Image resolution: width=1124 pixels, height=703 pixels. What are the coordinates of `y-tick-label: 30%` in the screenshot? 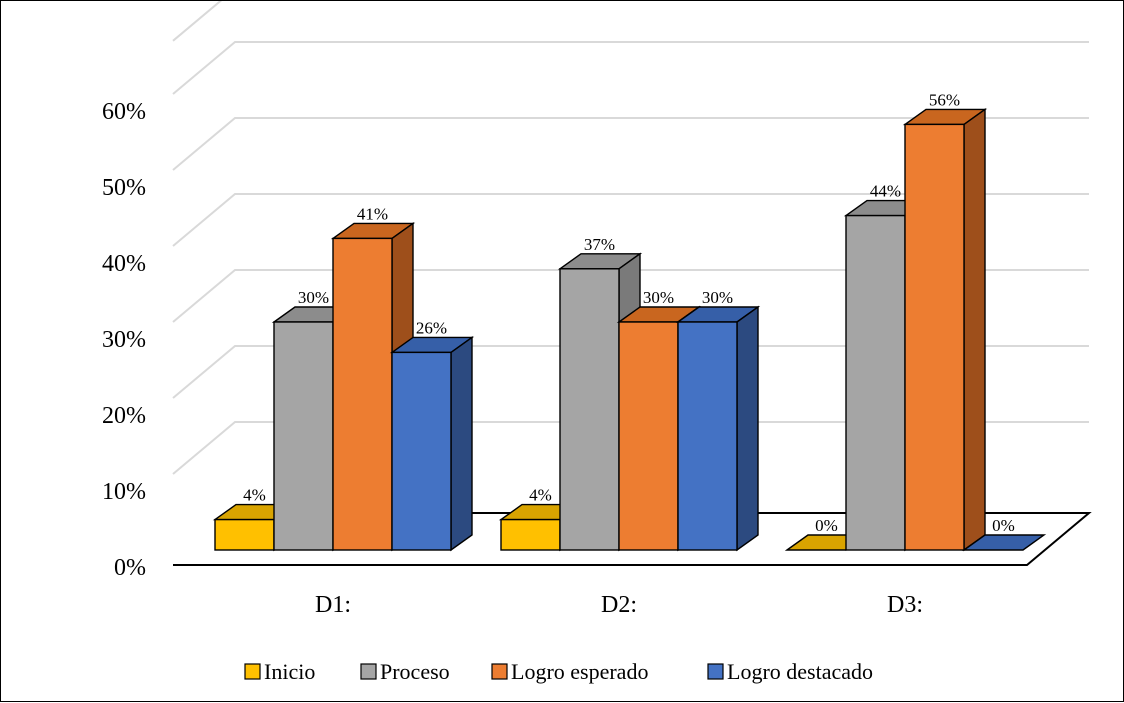 It's located at (124, 340).